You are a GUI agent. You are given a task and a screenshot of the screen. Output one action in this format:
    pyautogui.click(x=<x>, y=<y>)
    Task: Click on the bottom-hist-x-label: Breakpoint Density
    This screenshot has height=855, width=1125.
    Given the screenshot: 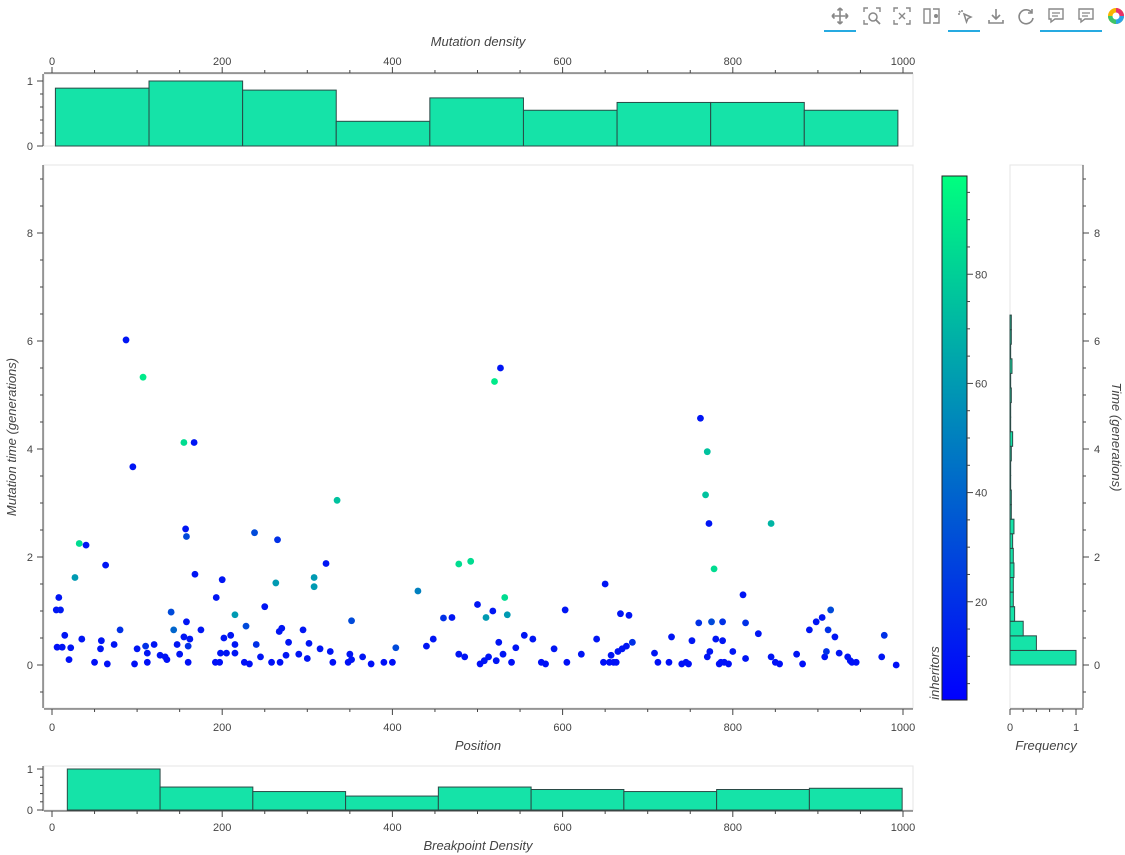 What is the action you would take?
    pyautogui.click(x=478, y=845)
    